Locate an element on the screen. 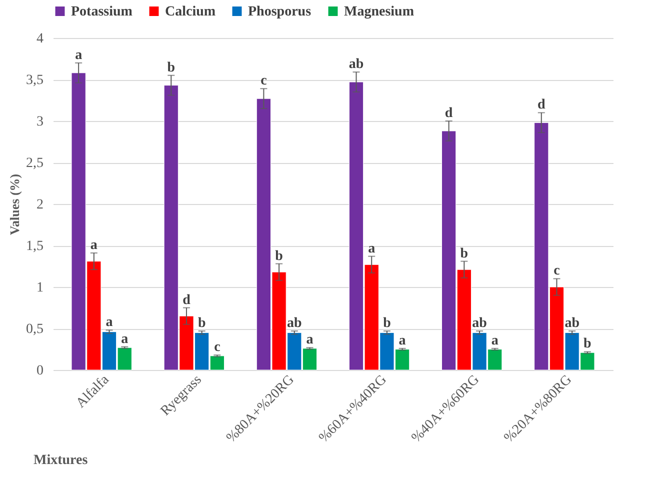 Image resolution: width=650 pixels, height=488 pixels. y-tick-label: 3 is located at coordinates (40, 122).